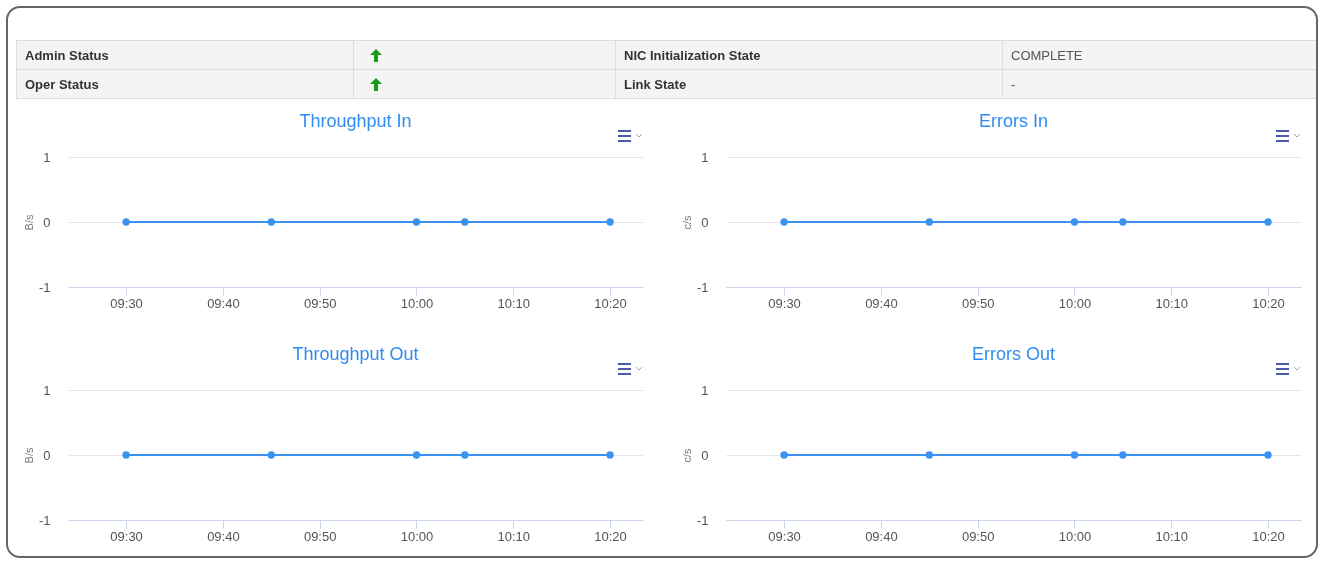 The image size is (1325, 564). Describe the element at coordinates (185, 55) in the screenshot. I see `text: Admin Status` at that location.